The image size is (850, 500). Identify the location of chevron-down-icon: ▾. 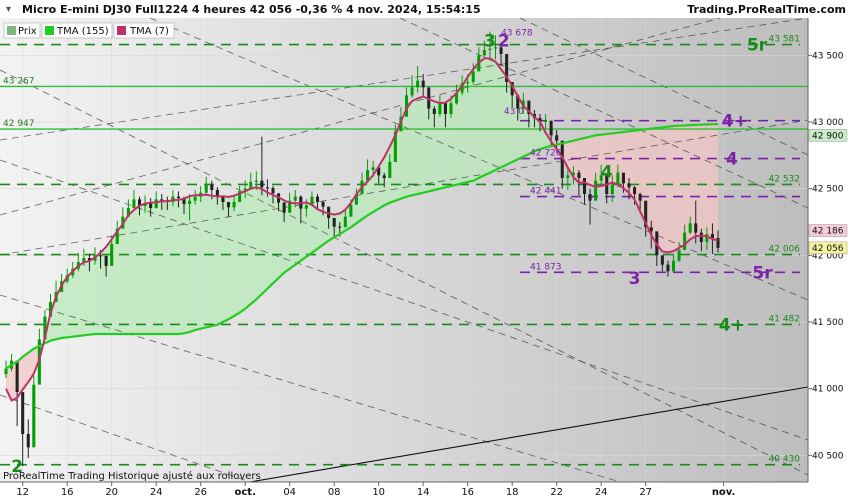
(8, 9).